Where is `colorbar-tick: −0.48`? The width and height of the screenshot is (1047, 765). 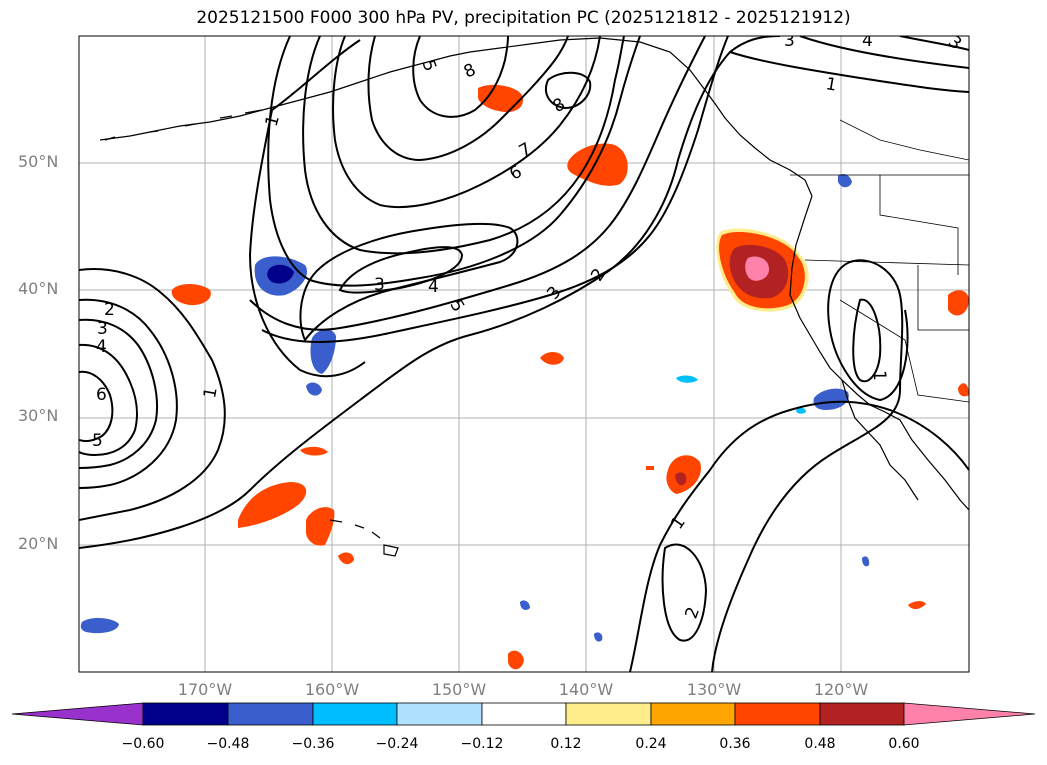
colorbar-tick: −0.48 is located at coordinates (228, 744).